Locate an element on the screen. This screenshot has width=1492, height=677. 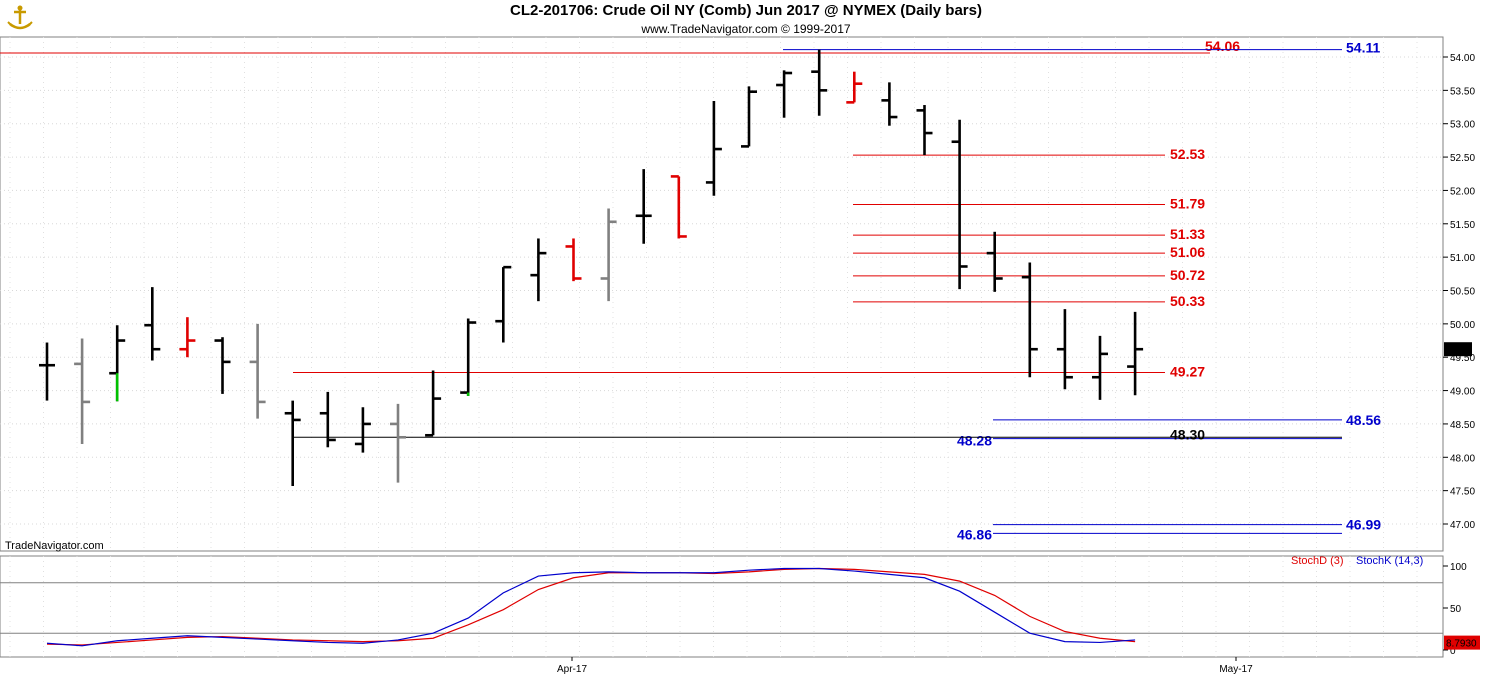
level-label: 49.27 is located at coordinates (1187, 372).